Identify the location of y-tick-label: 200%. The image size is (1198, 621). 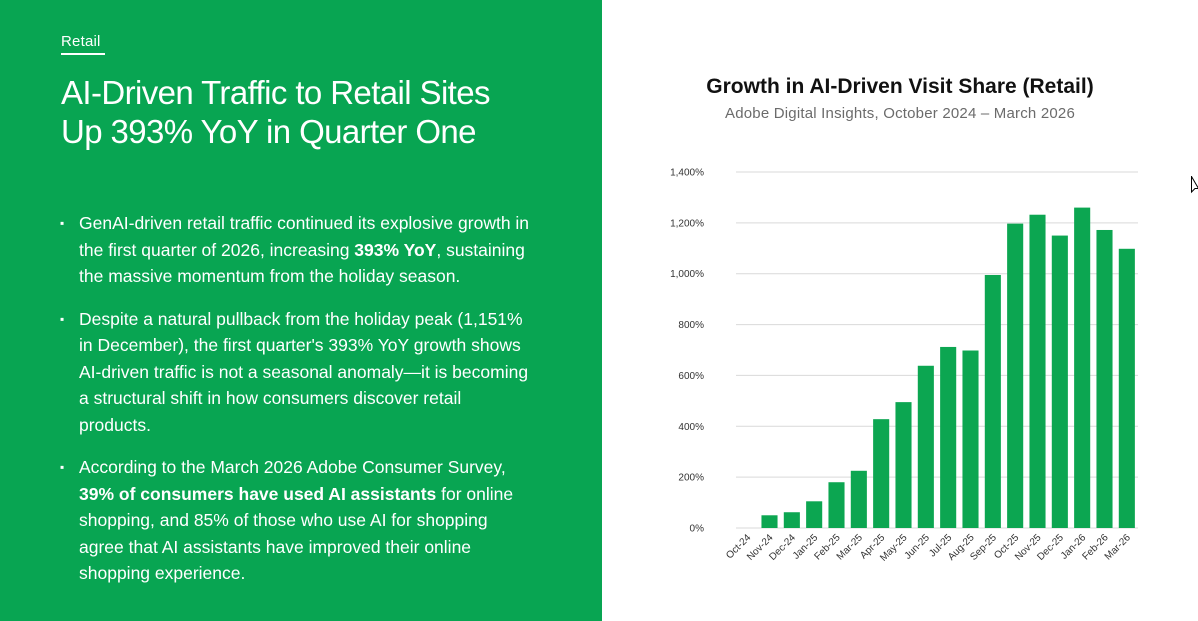
(691, 478).